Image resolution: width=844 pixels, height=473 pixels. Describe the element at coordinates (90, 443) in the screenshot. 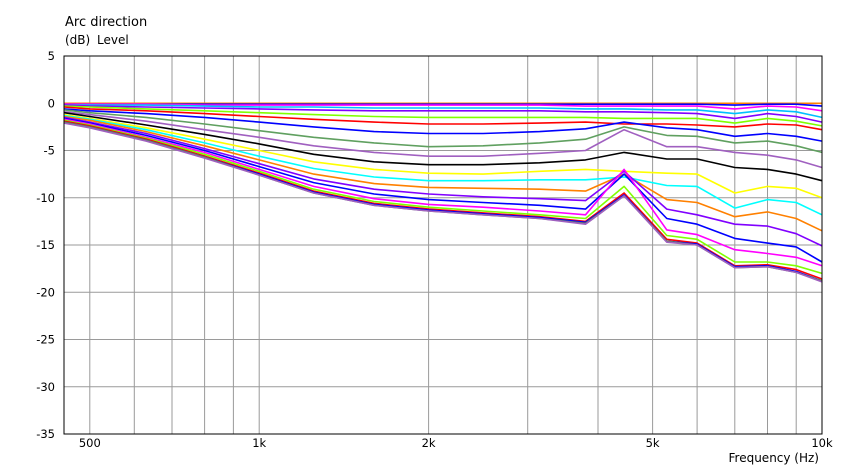

I see `x-tick-label: 500` at that location.